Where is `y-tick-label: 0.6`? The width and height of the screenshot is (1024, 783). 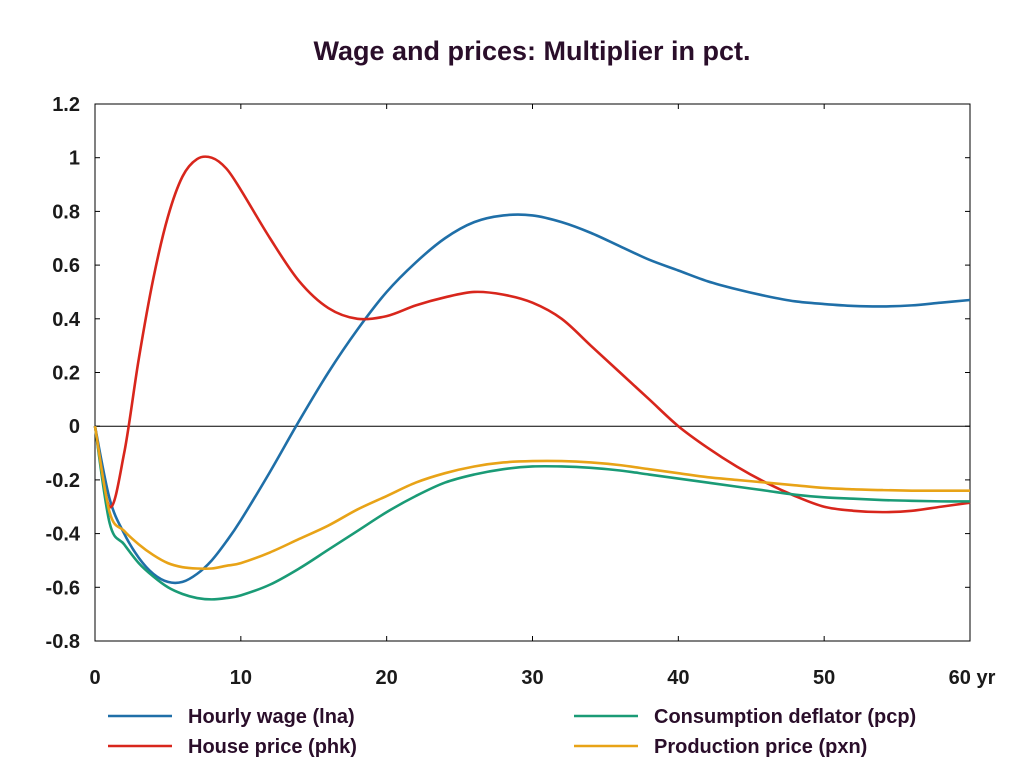
y-tick-label: 0.6 is located at coordinates (66, 266).